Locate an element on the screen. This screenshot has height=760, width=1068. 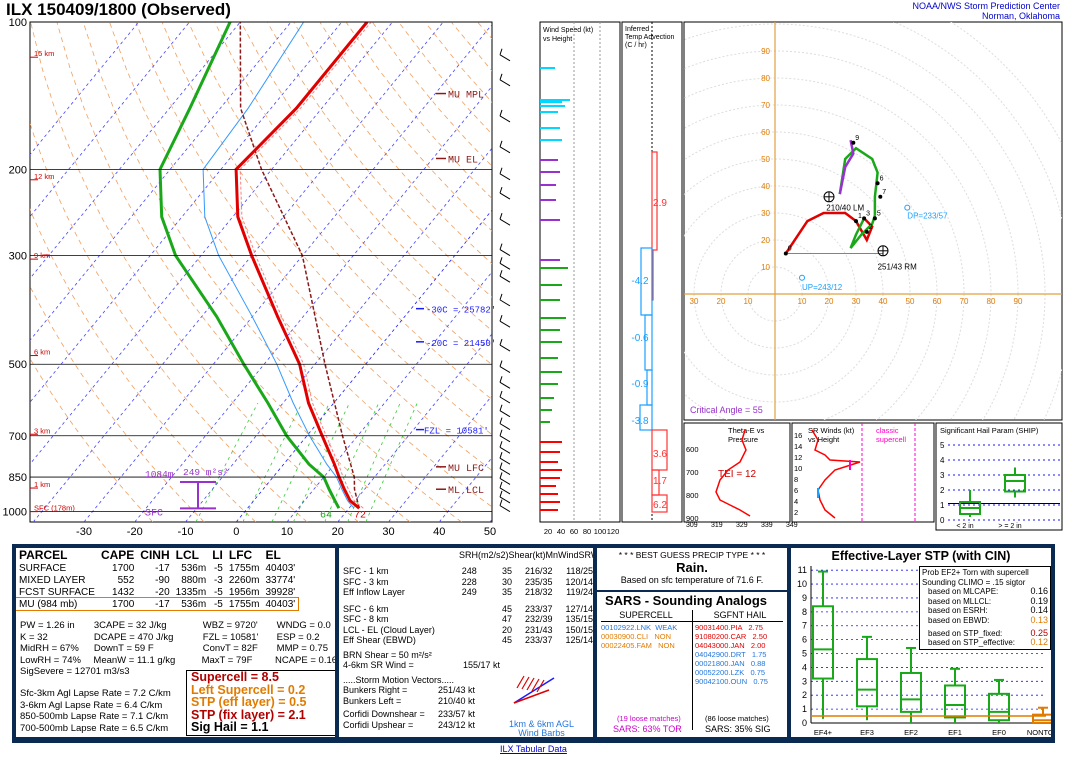
wetbulb-profile is located at coordinates (278, 265).